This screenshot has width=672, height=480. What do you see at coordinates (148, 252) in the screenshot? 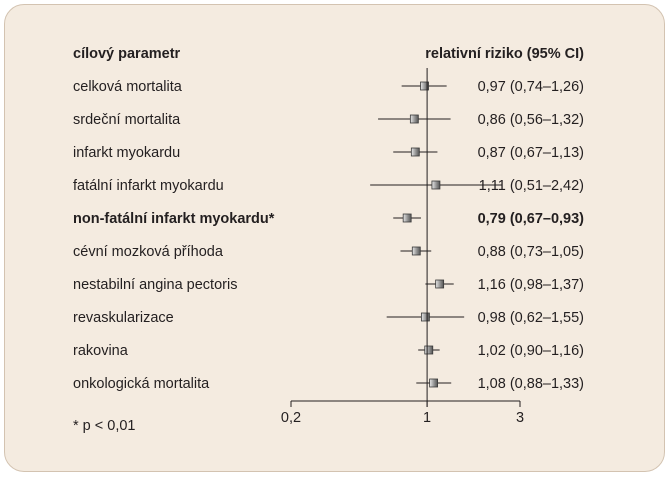
I see `row-label: cévní mozková příhoda` at bounding box center [148, 252].